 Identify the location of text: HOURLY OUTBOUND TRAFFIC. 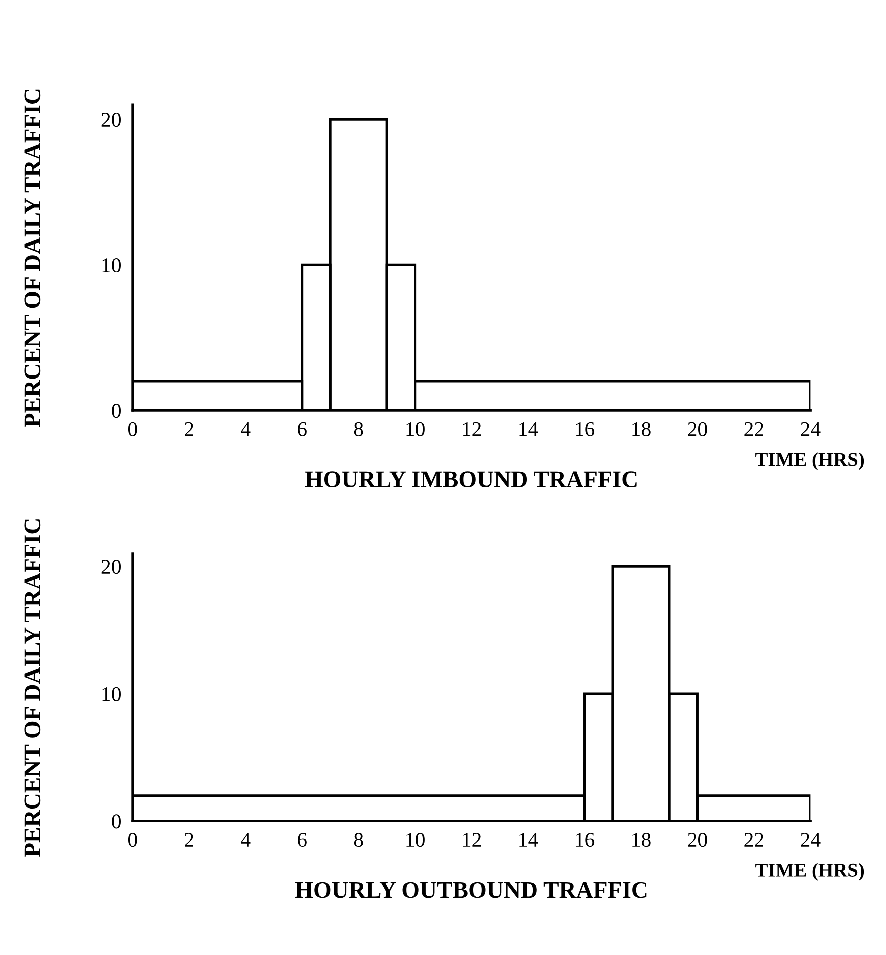
(471, 890).